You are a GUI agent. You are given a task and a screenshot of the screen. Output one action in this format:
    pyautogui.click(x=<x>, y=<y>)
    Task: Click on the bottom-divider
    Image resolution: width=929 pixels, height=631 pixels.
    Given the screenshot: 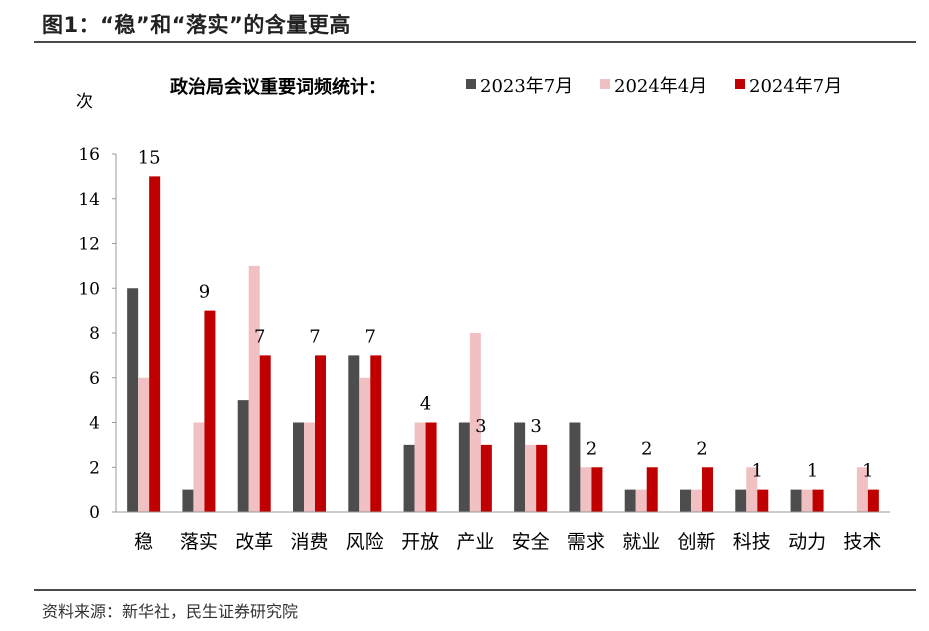 What is the action you would take?
    pyautogui.click(x=475, y=590)
    